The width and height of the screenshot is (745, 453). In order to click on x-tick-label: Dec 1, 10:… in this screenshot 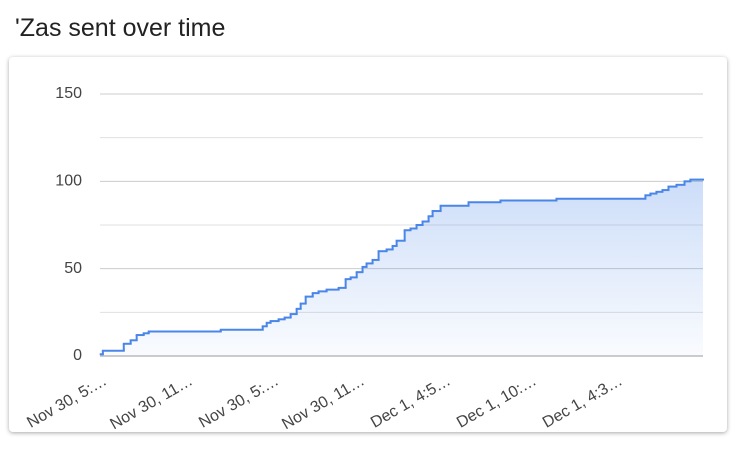, I will do `click(497, 401)`.